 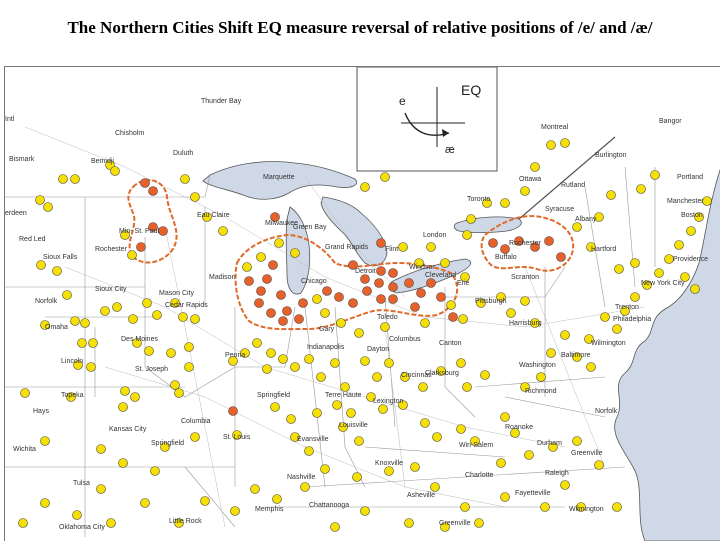 What do you see at coordinates (46, 301) in the screenshot?
I see `city-label: Norfolk` at bounding box center [46, 301].